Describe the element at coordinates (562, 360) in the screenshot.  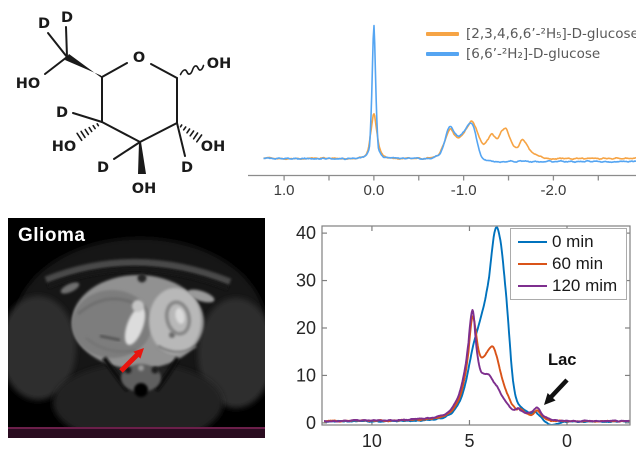
I see `lac-annotation: Lac` at that location.